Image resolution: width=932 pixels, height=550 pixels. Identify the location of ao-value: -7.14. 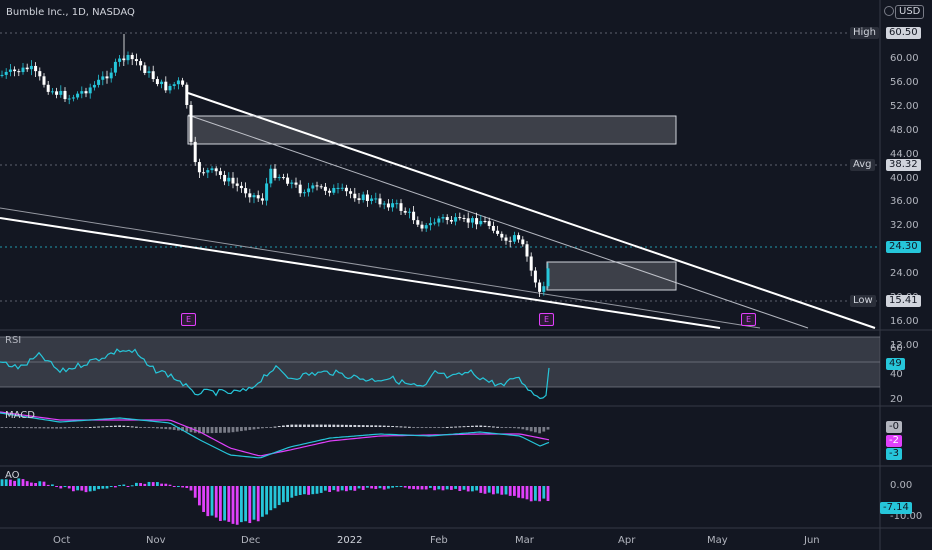
(896, 508).